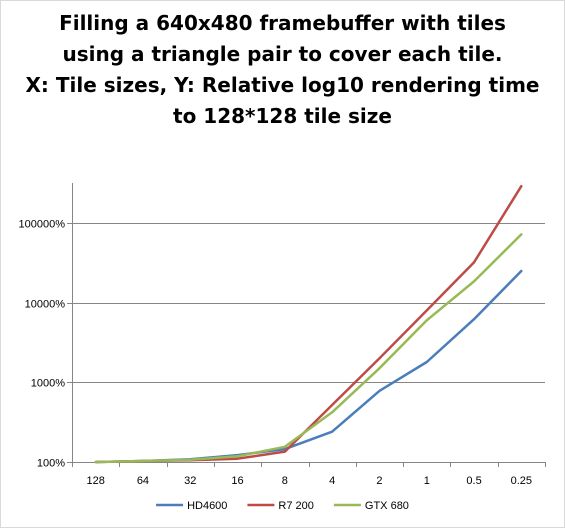 This screenshot has height=528, width=565. Describe the element at coordinates (379, 481) in the screenshot. I see `x-tick-label: 2` at that location.